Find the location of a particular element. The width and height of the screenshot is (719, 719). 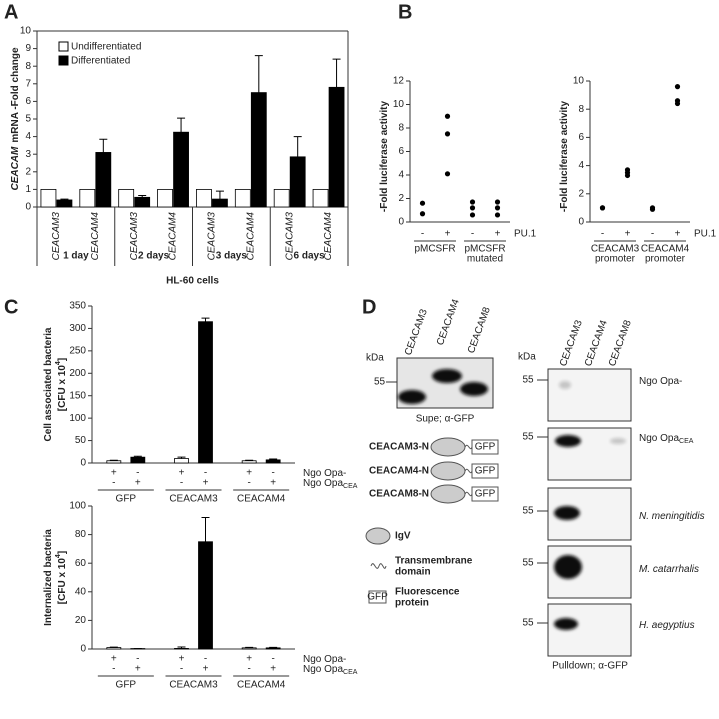

lane-label: CEACAM4 is located at coordinates (448, 322).